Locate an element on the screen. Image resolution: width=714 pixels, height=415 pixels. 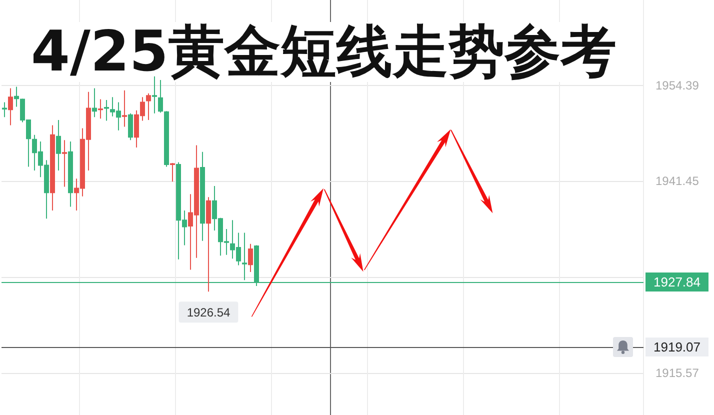
y-tick-label: 1941.45 is located at coordinates (678, 181).